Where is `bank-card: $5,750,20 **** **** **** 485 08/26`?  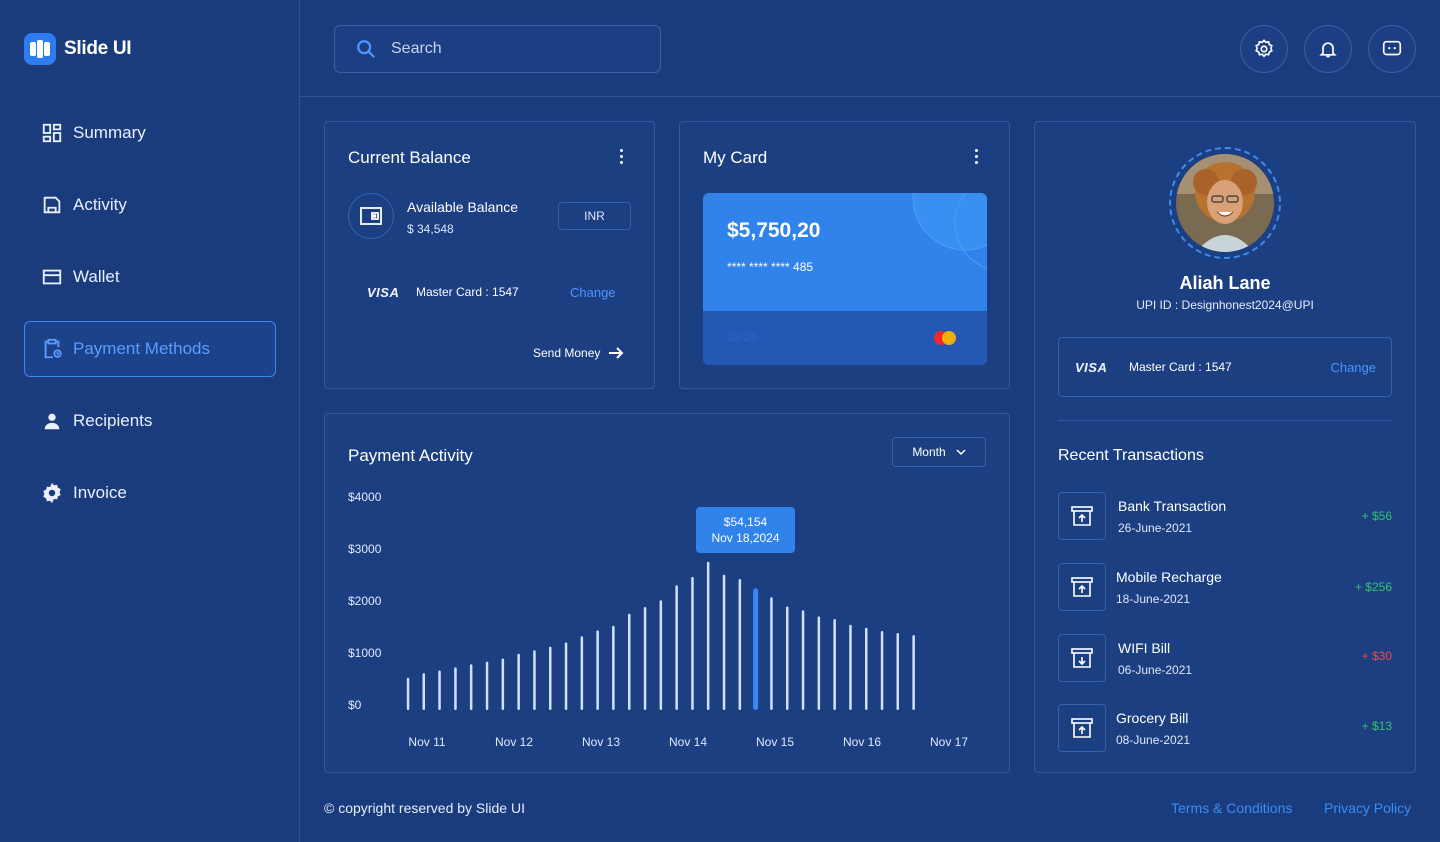
bank-card: $5,750,20 **** **** **** 485 08/26 is located at coordinates (845, 279).